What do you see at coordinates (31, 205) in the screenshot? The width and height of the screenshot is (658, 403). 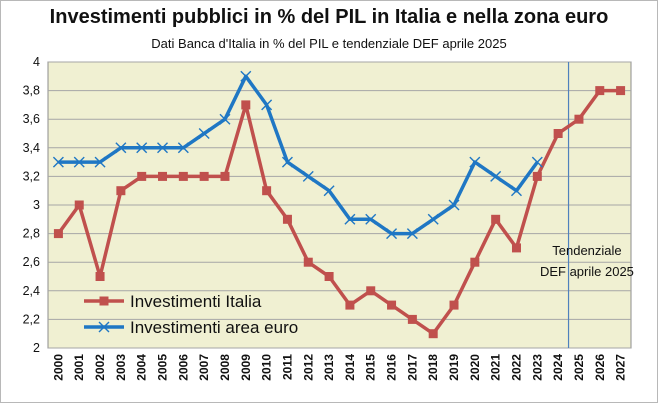 I see `y-axis: 2 2,2 2,4 2,6 2,8 3 3,2 3,4 3,6 3,8 4` at bounding box center [31, 205].